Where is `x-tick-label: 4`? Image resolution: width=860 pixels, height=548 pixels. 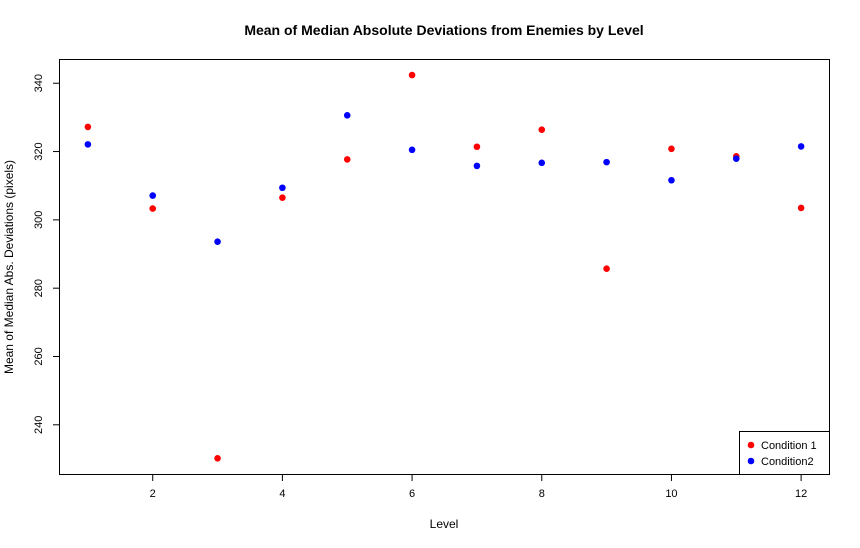 x-tick-label: 4 is located at coordinates (282, 494).